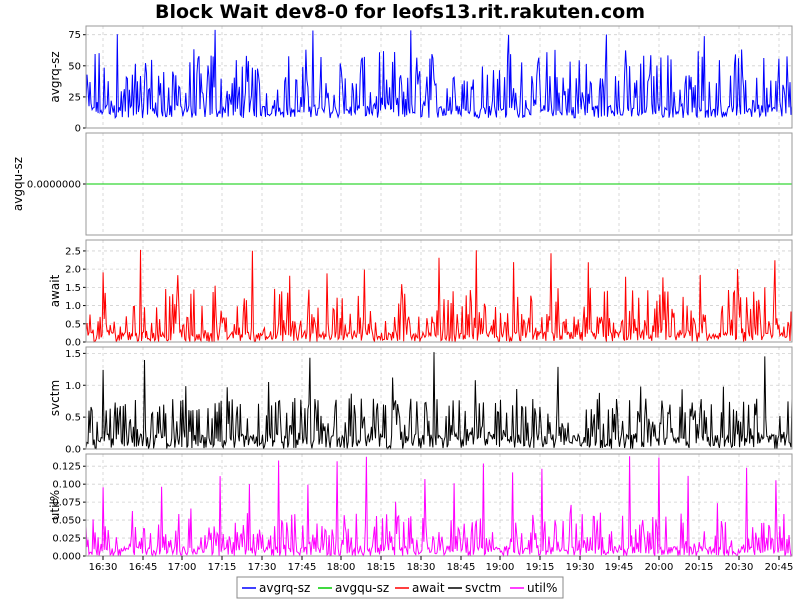  What do you see at coordinates (73, 251) in the screenshot?
I see `y-tick-label: 2.5` at bounding box center [73, 251].